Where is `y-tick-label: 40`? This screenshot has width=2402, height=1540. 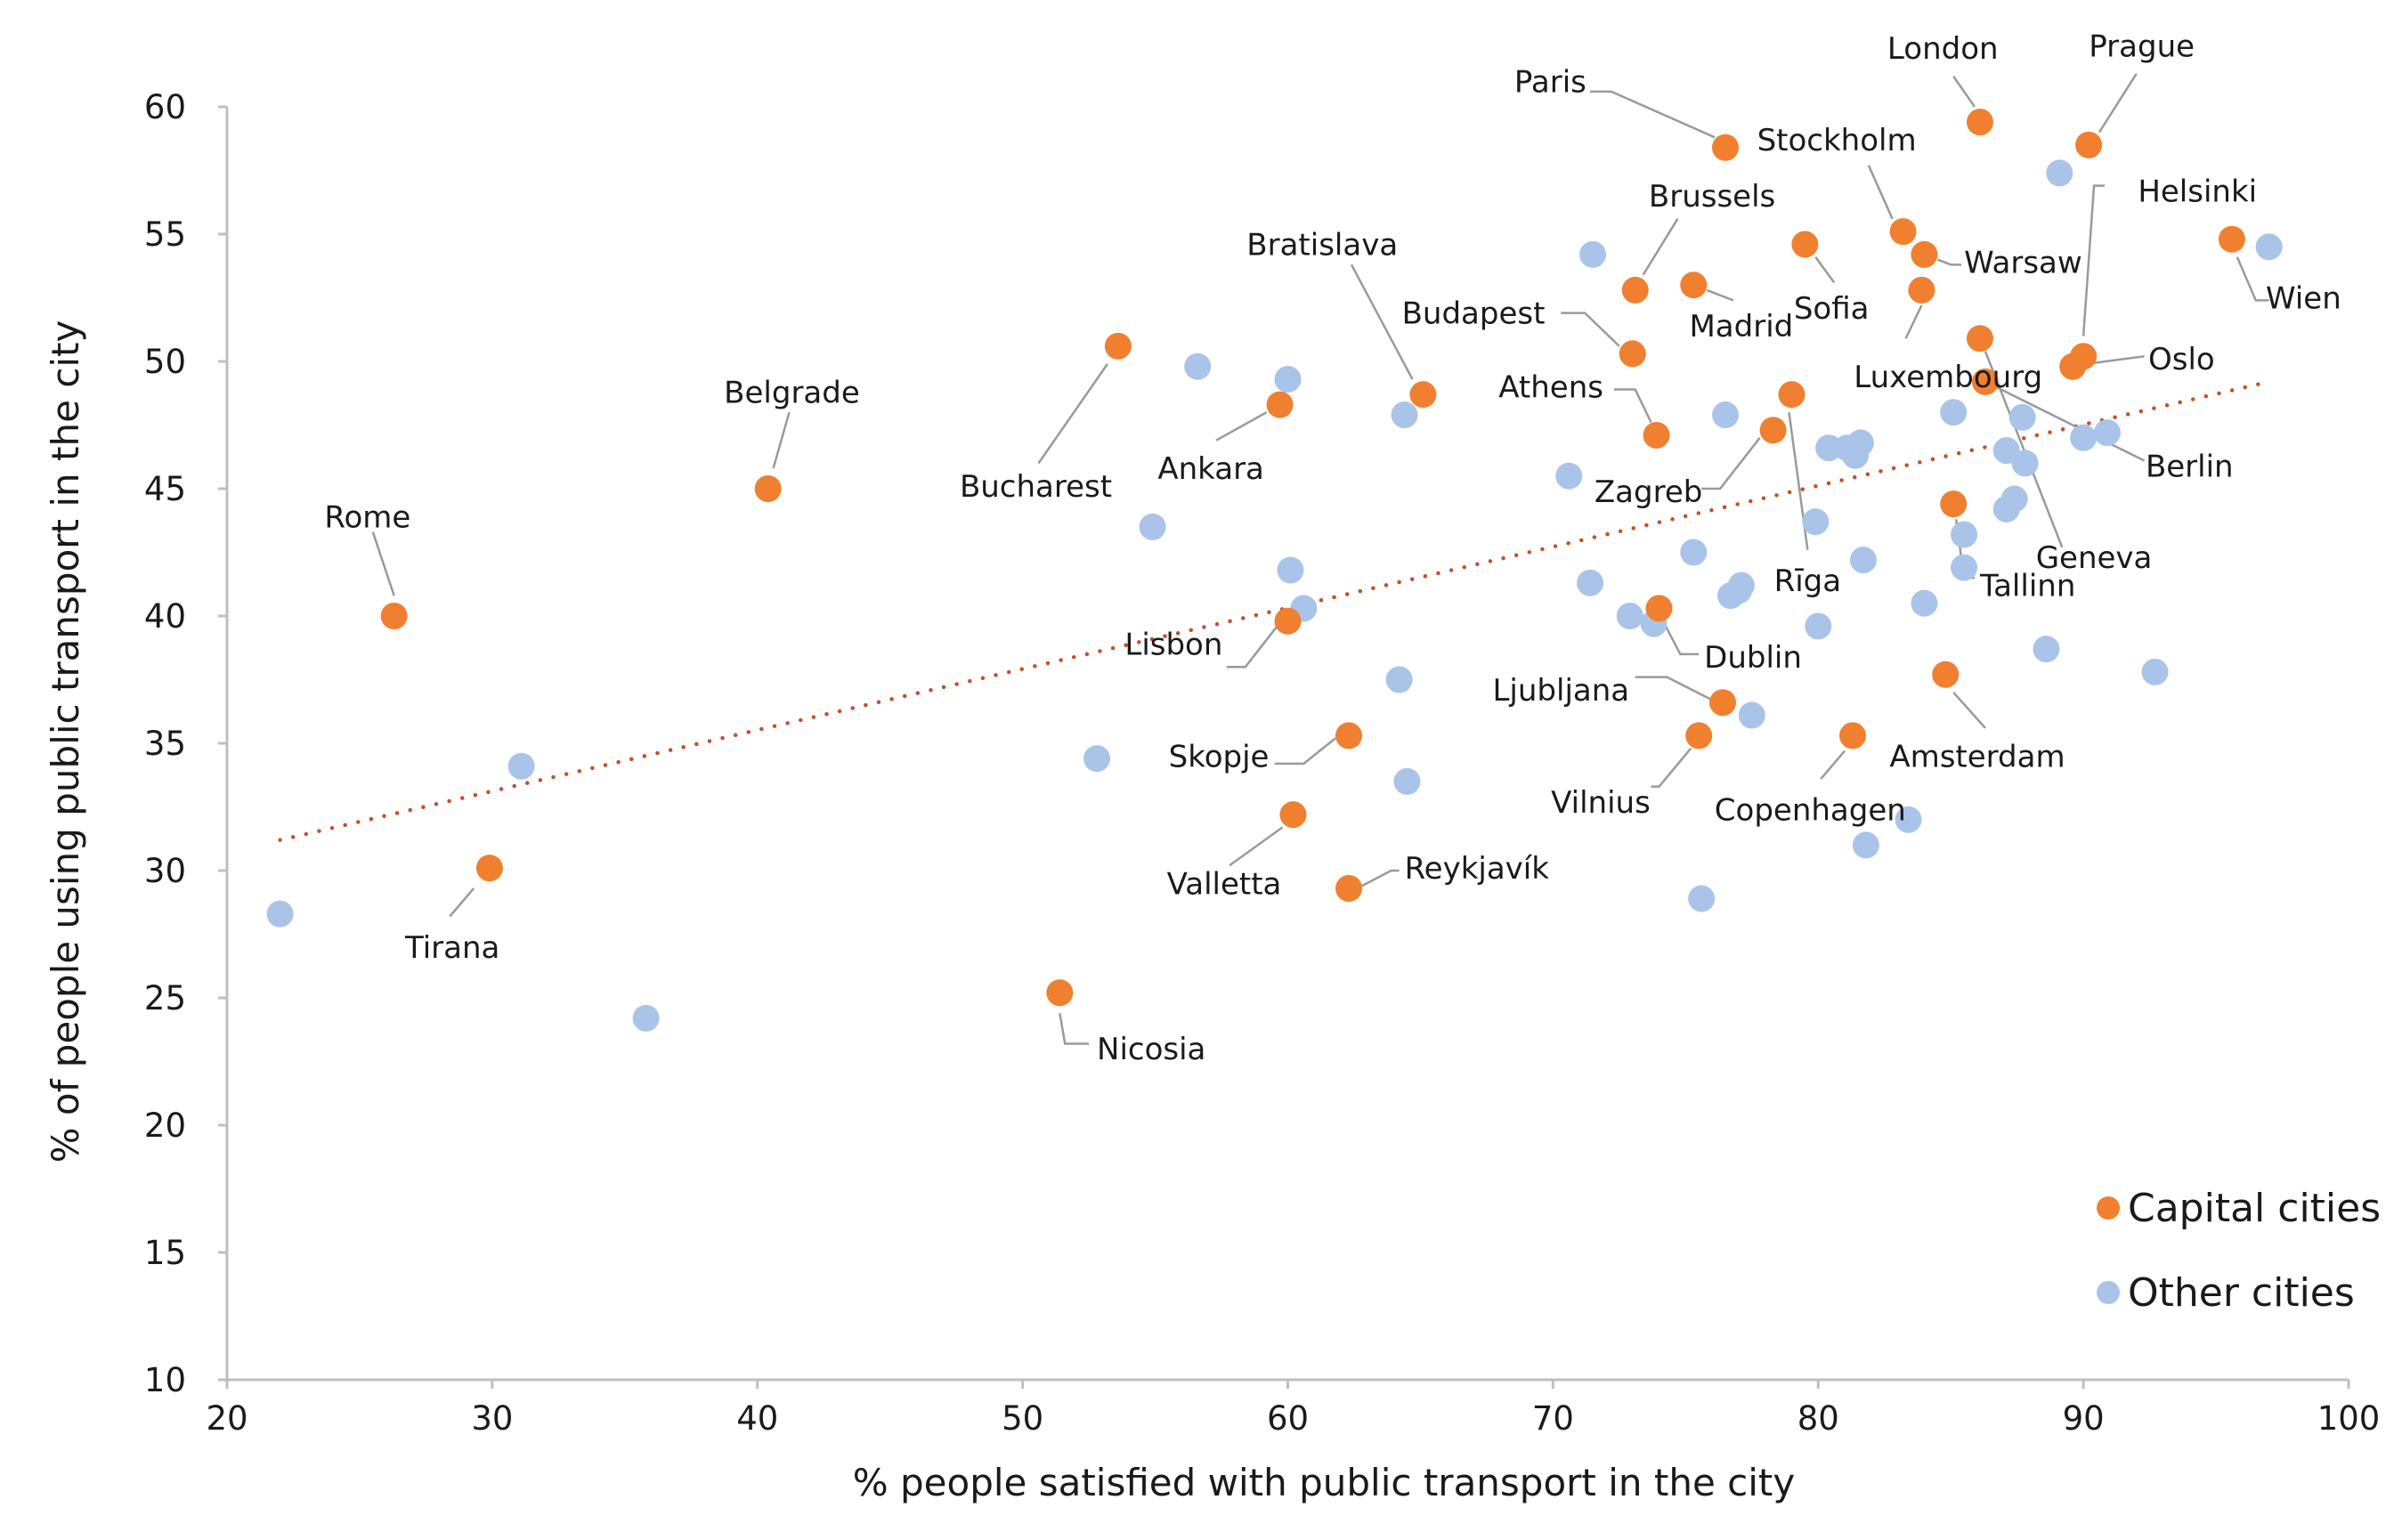
y-tick-label: 40 is located at coordinates (165, 616).